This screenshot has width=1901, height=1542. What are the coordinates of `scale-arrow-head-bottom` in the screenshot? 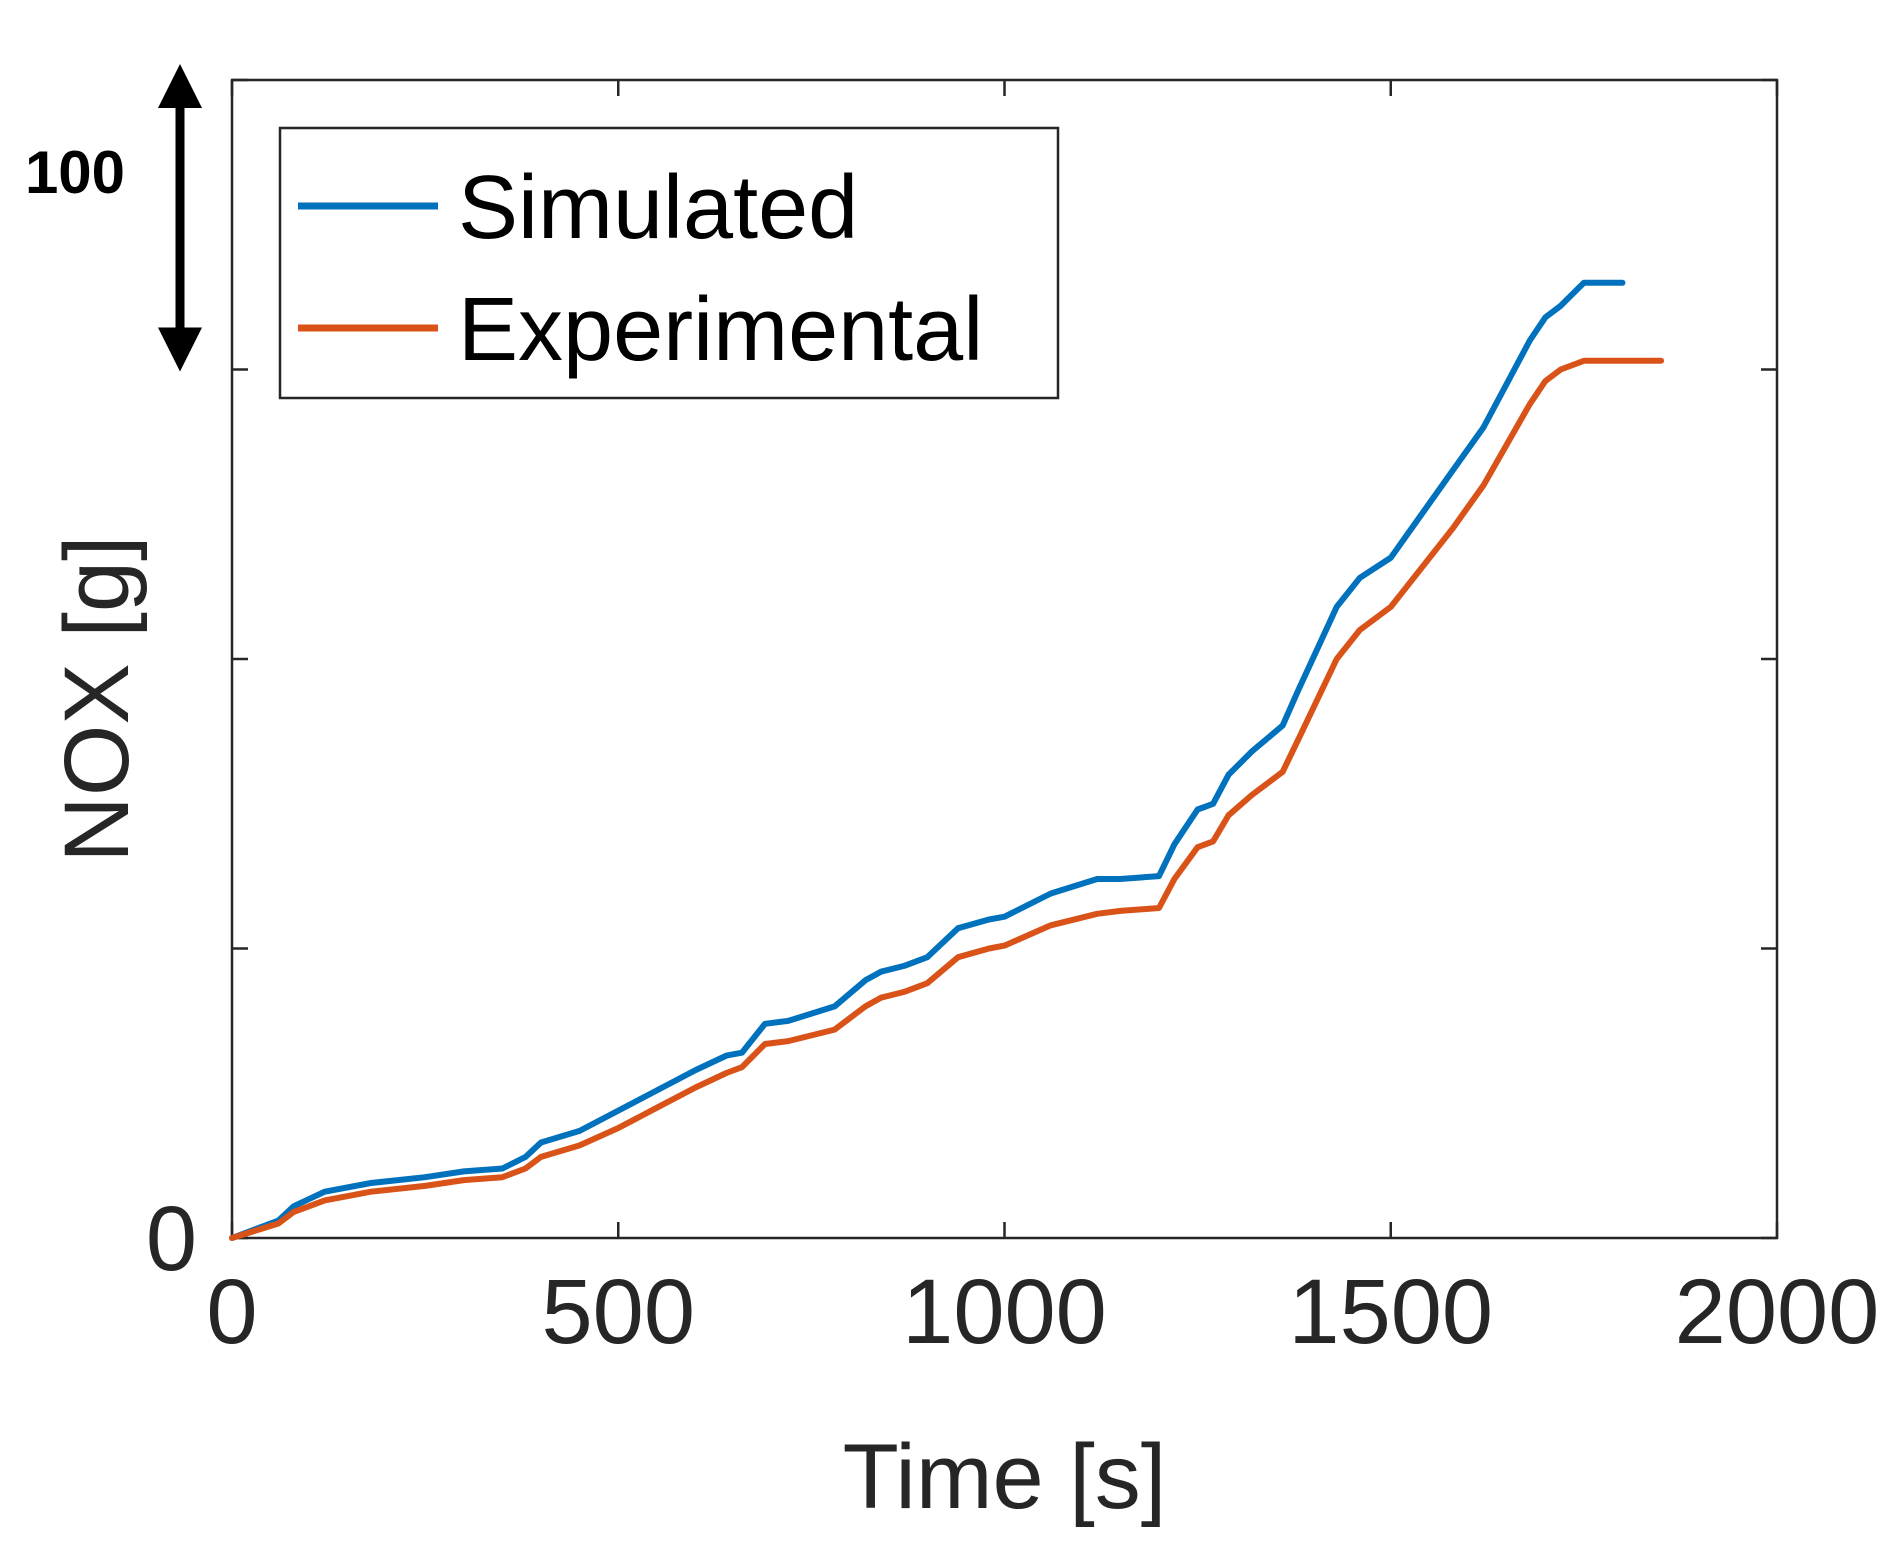 It's located at (180, 349).